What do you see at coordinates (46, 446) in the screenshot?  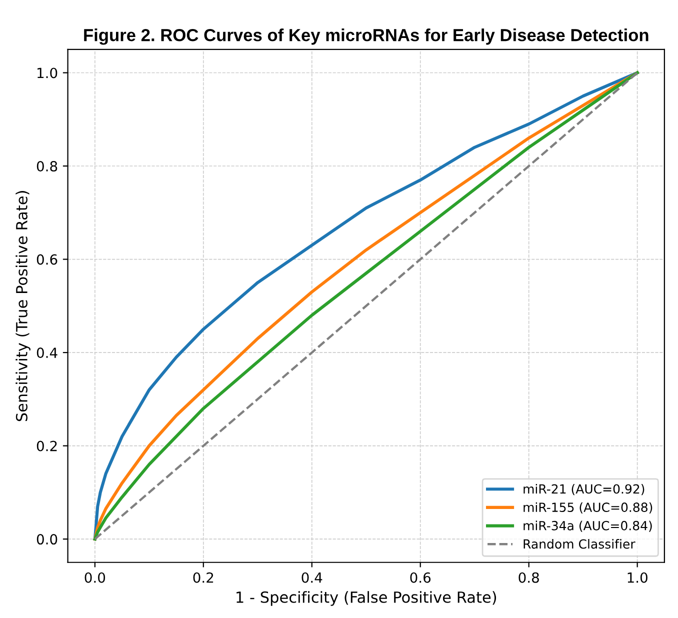 I see `y-tick-label: 0.2` at bounding box center [46, 446].